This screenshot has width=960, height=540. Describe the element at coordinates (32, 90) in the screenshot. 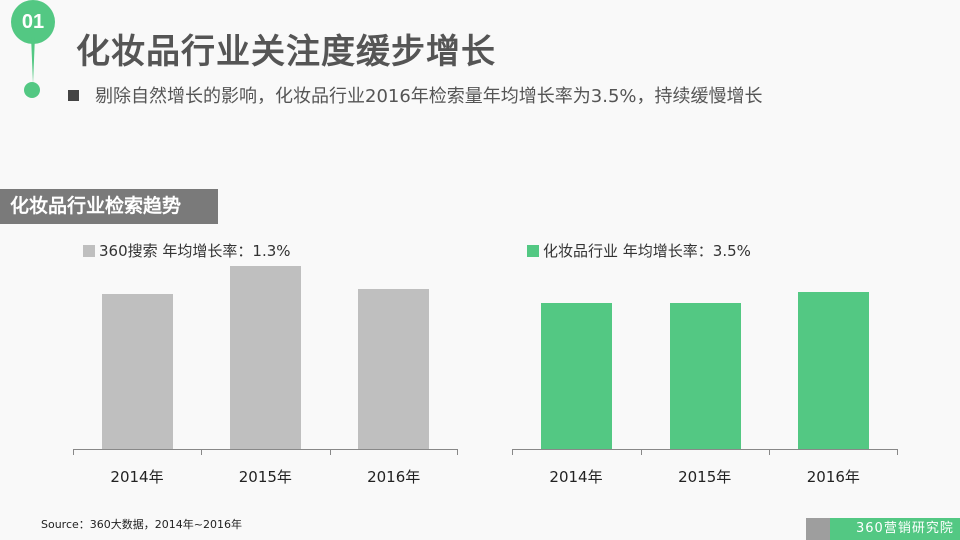

I see `pin-dot` at that location.